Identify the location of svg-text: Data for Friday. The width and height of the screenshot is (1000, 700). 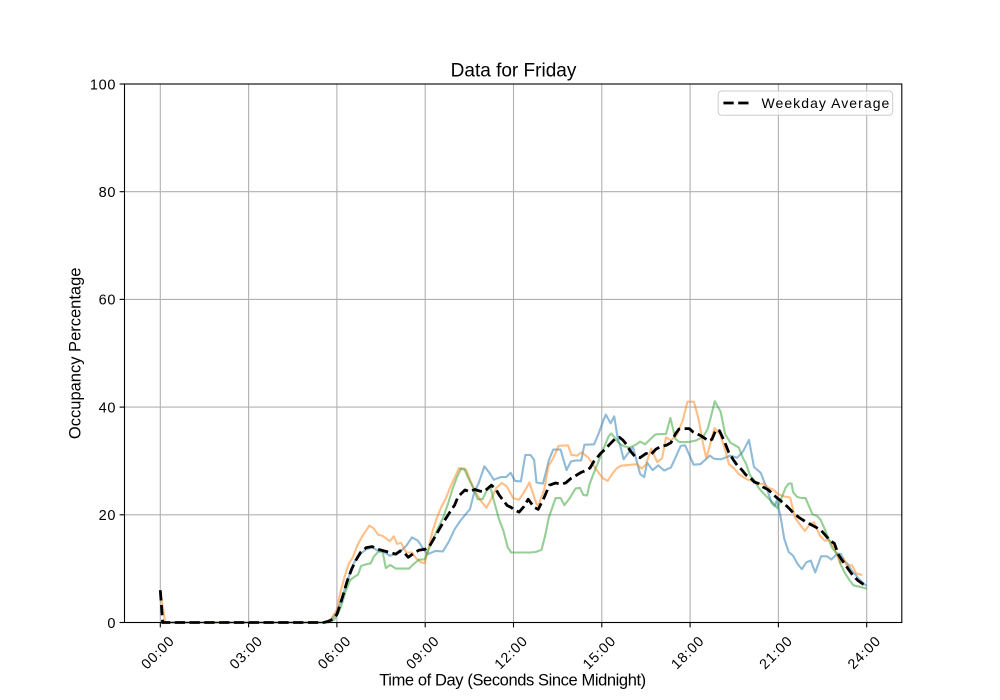
(514, 70).